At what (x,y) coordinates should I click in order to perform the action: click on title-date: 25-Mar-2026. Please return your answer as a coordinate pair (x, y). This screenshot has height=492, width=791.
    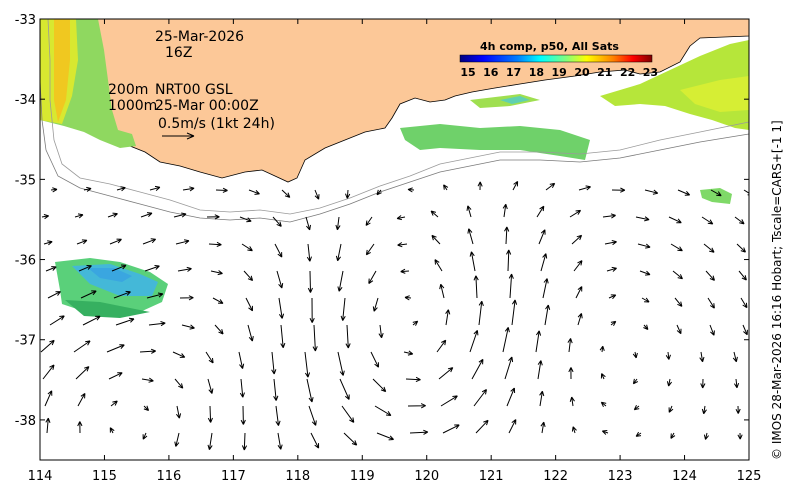
    Looking at the image, I should click on (200, 37).